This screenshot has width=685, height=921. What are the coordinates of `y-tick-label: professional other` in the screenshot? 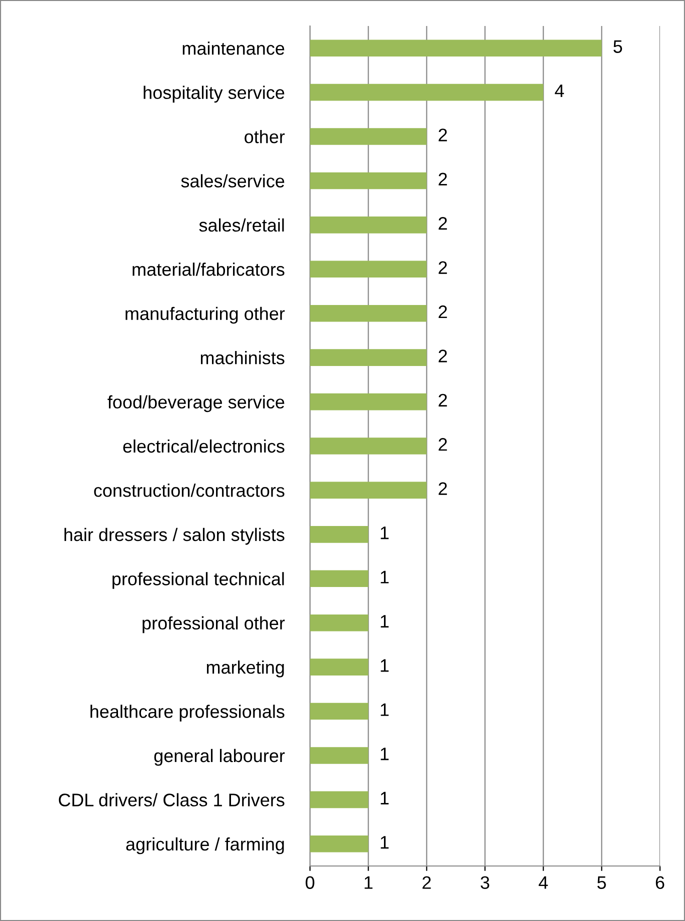 It's located at (213, 625).